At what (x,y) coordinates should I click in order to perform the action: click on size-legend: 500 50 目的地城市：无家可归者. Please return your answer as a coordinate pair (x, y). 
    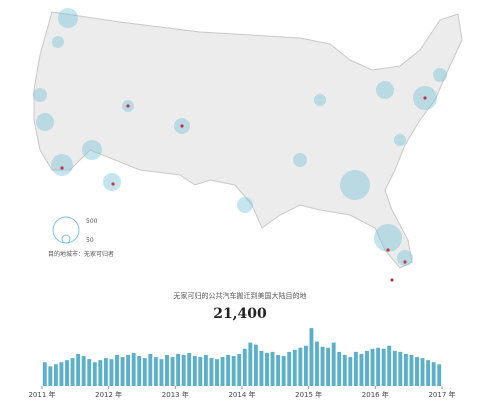
    Looking at the image, I should click on (81, 237).